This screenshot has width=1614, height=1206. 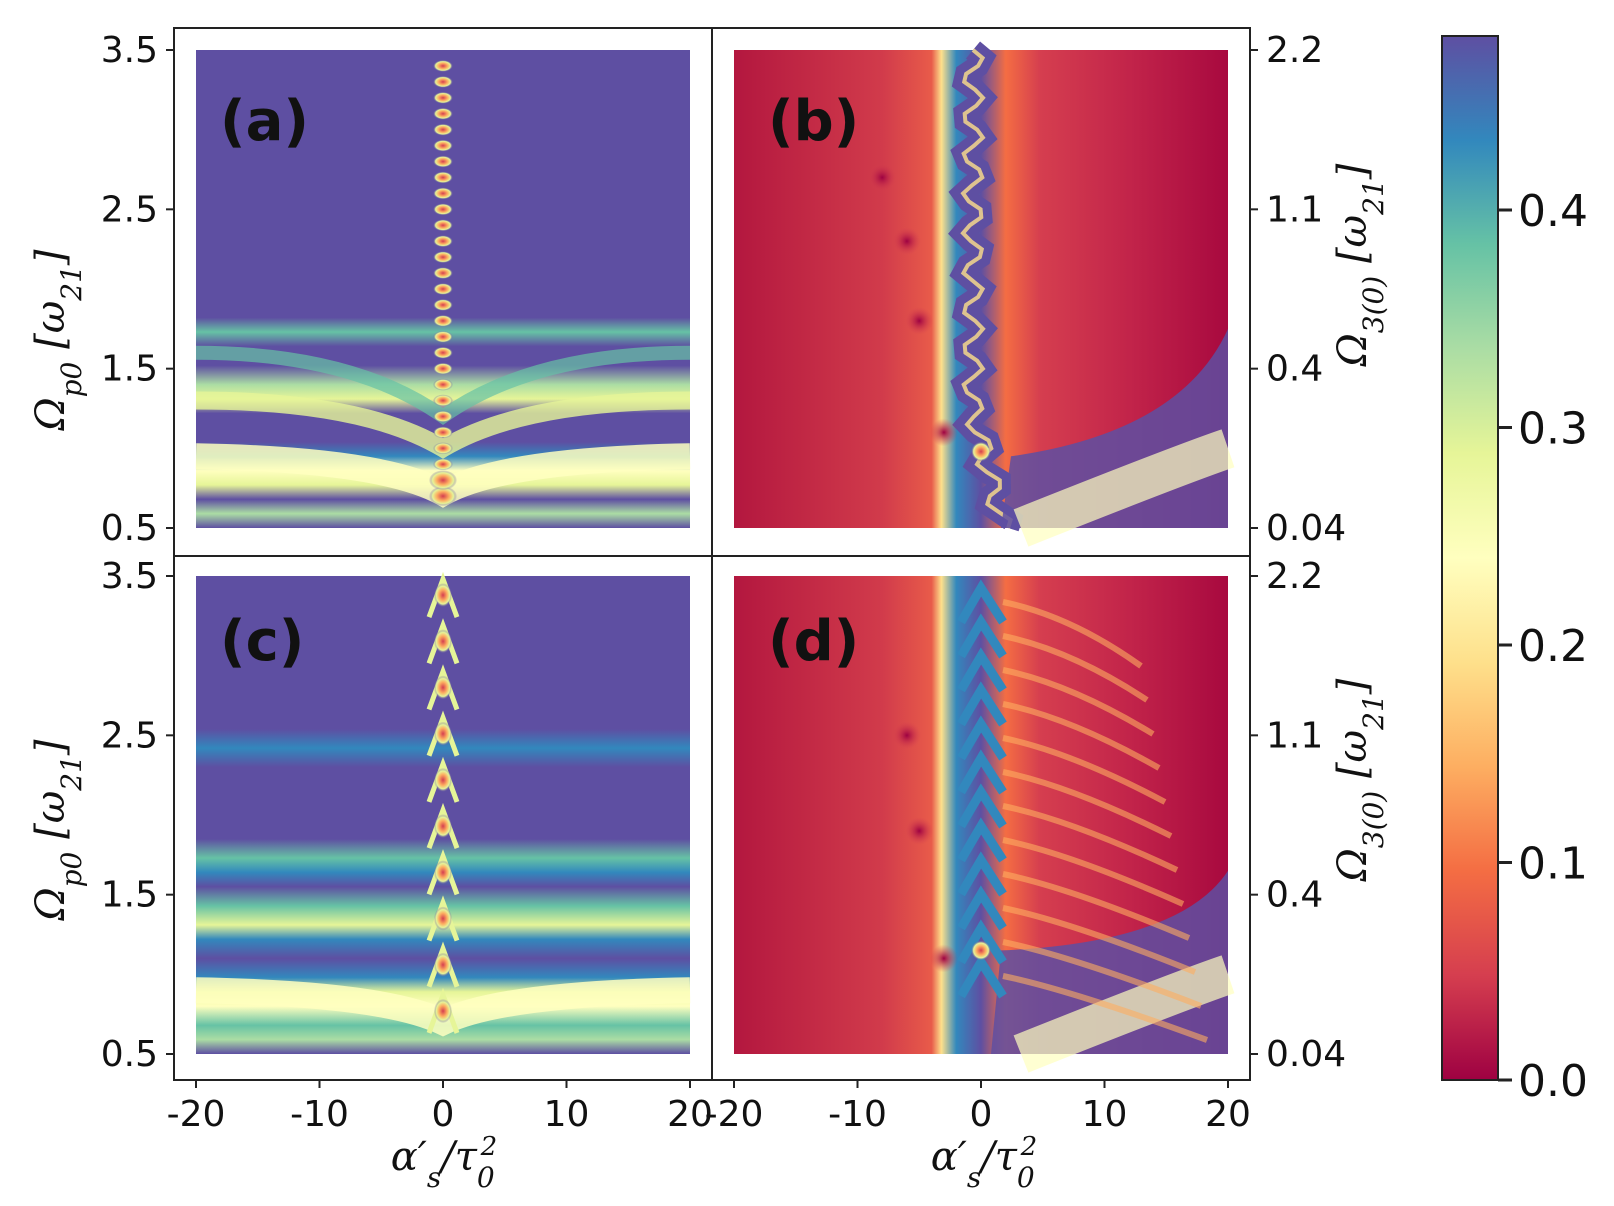 I want to click on xlabel-right: α′s/τ02, so click(x=984, y=1163).